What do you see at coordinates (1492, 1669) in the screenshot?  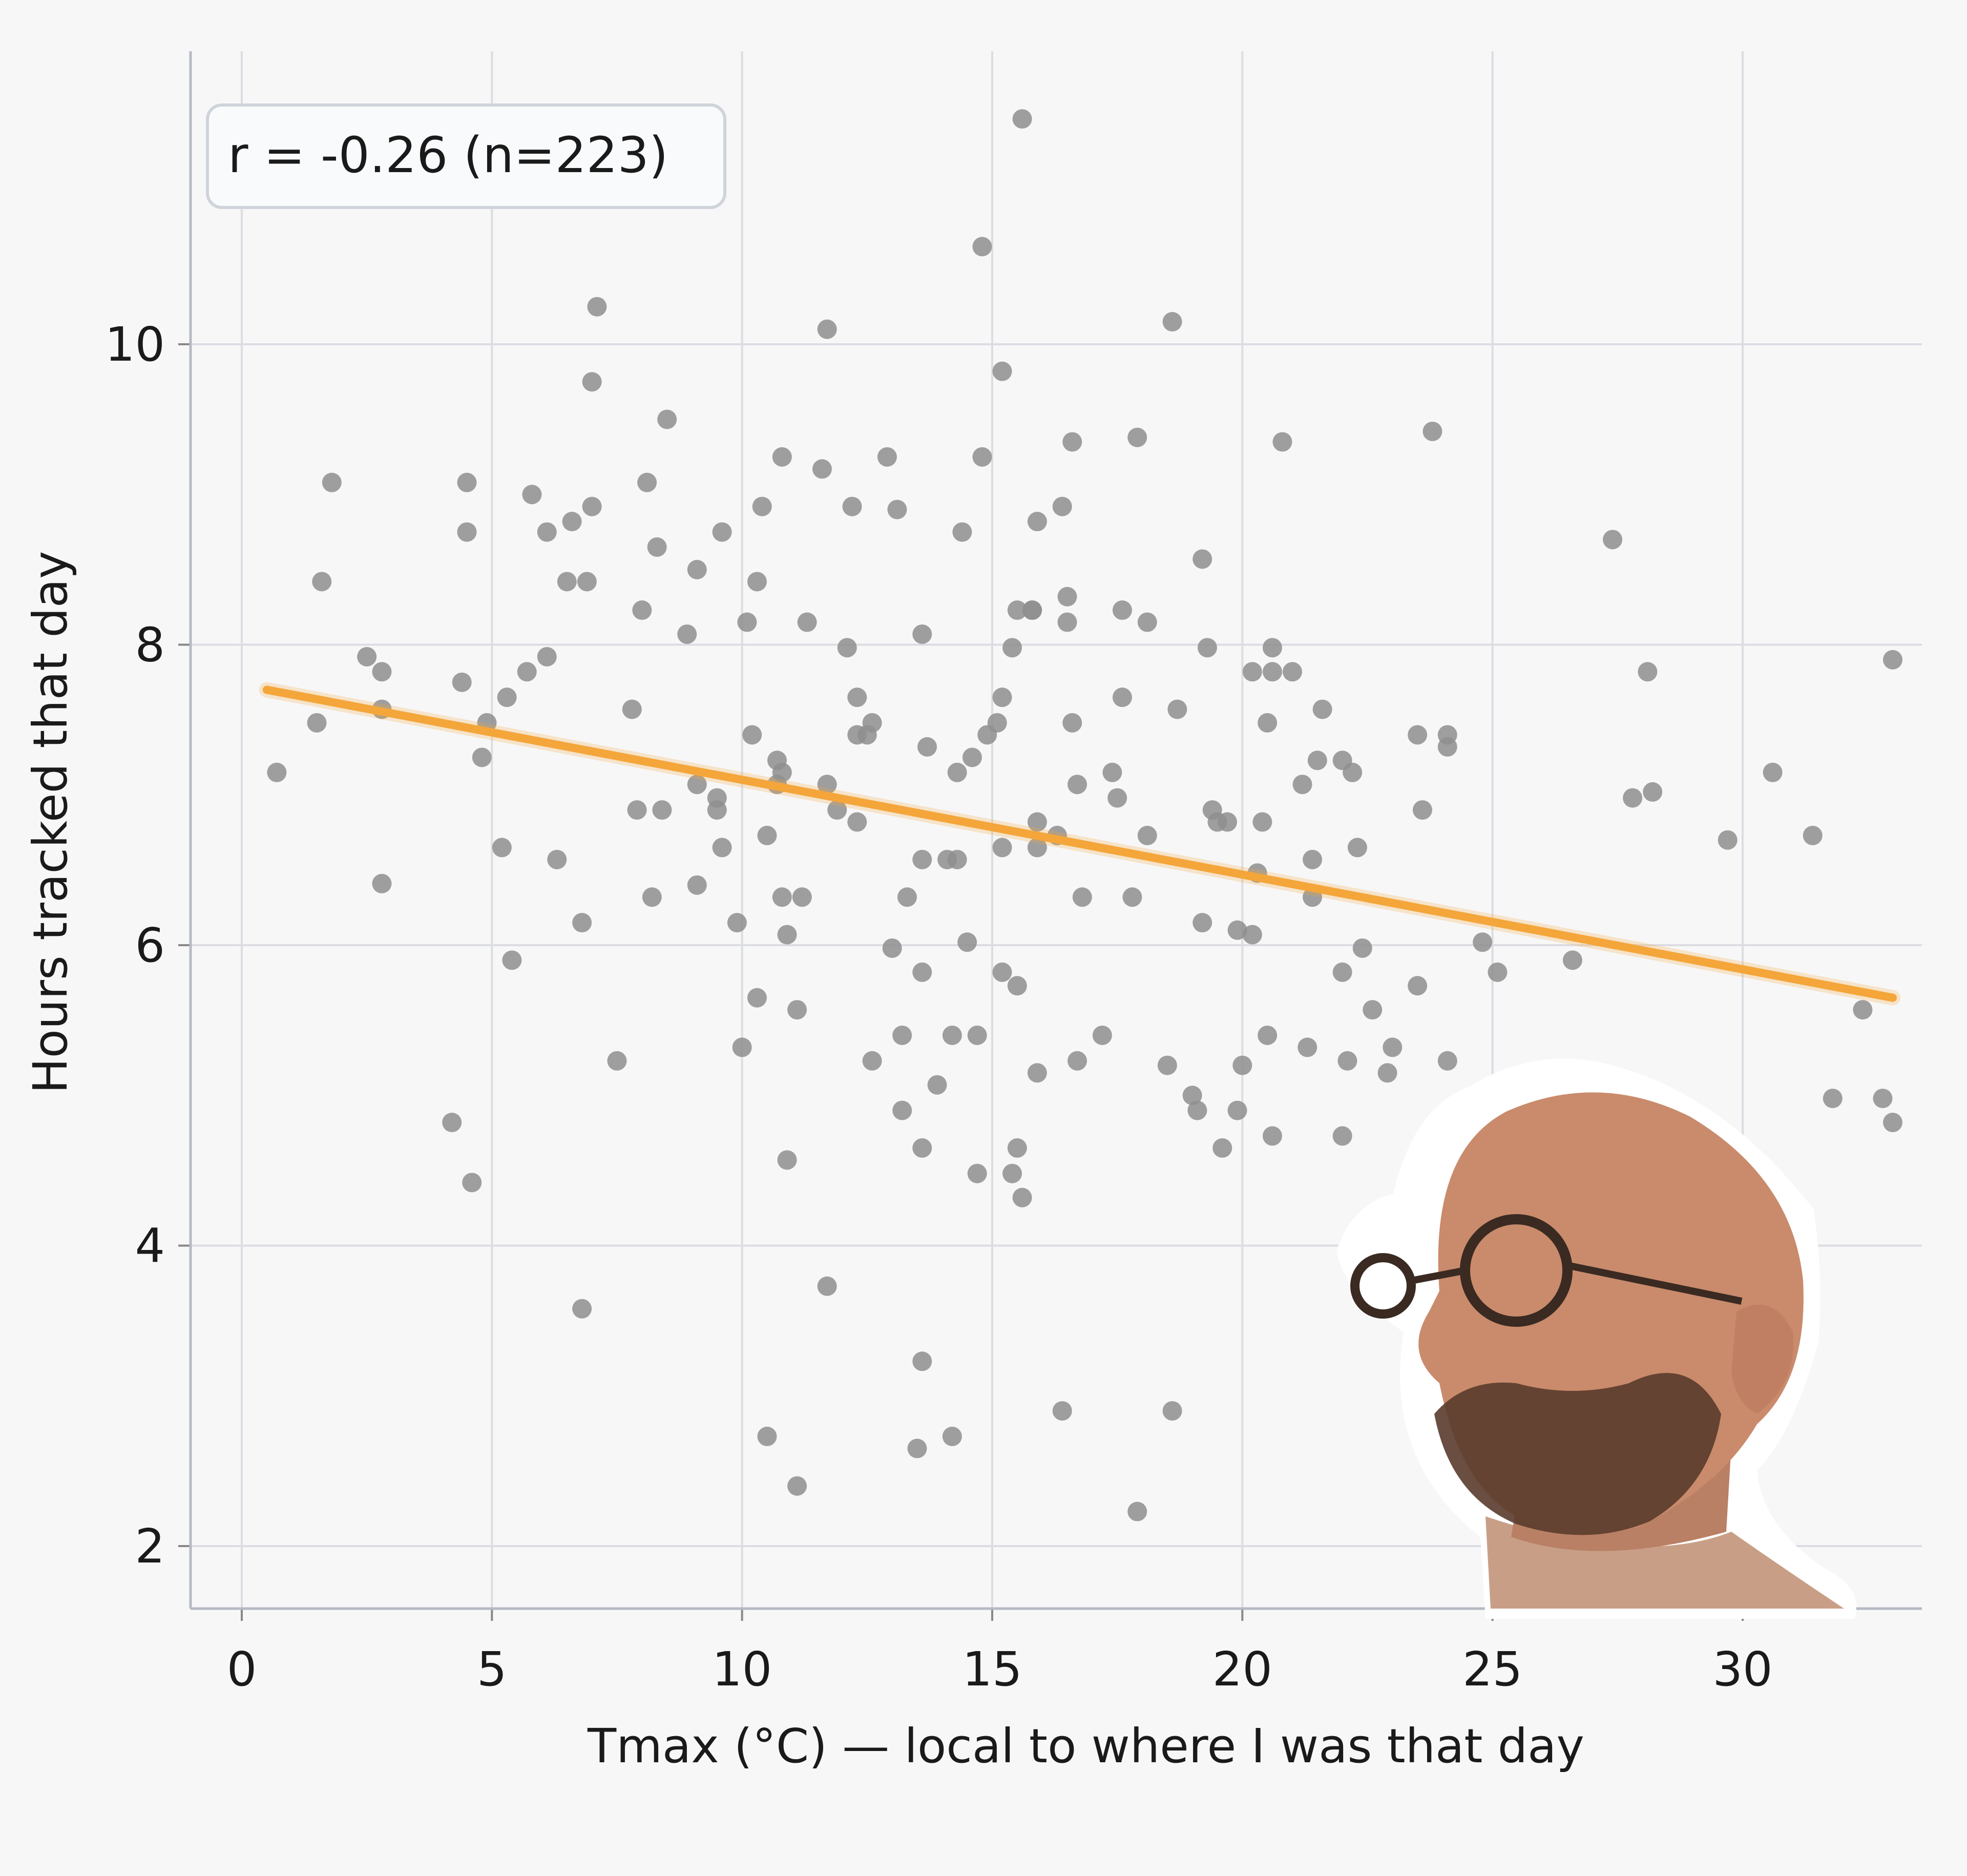 I see `x-tick-label: 25` at bounding box center [1492, 1669].